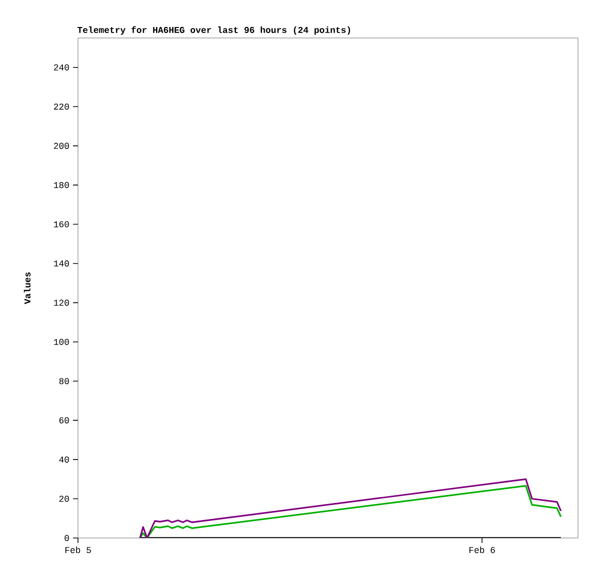 This screenshot has width=597, height=579. What do you see at coordinates (78, 550) in the screenshot?
I see `x-tick-label: Feb 5` at bounding box center [78, 550].